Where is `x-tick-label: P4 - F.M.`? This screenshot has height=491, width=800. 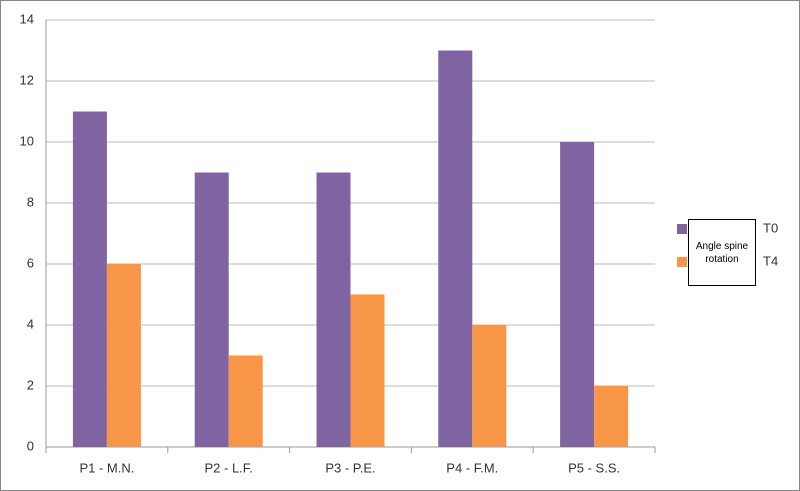
x-tick-label: P4 - F.M. is located at coordinates (472, 467).